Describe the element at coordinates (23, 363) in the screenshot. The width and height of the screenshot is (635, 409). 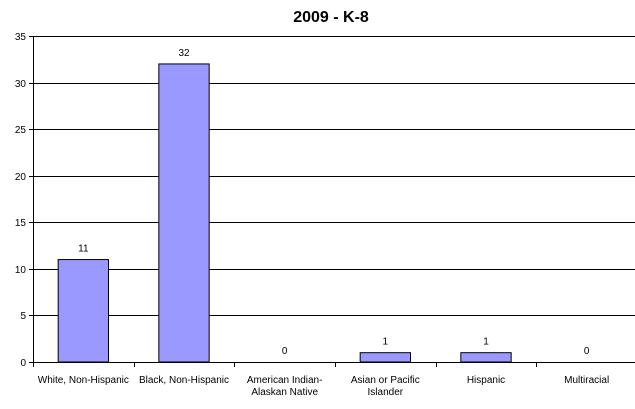
I see `y-tick-label: 0` at that location.